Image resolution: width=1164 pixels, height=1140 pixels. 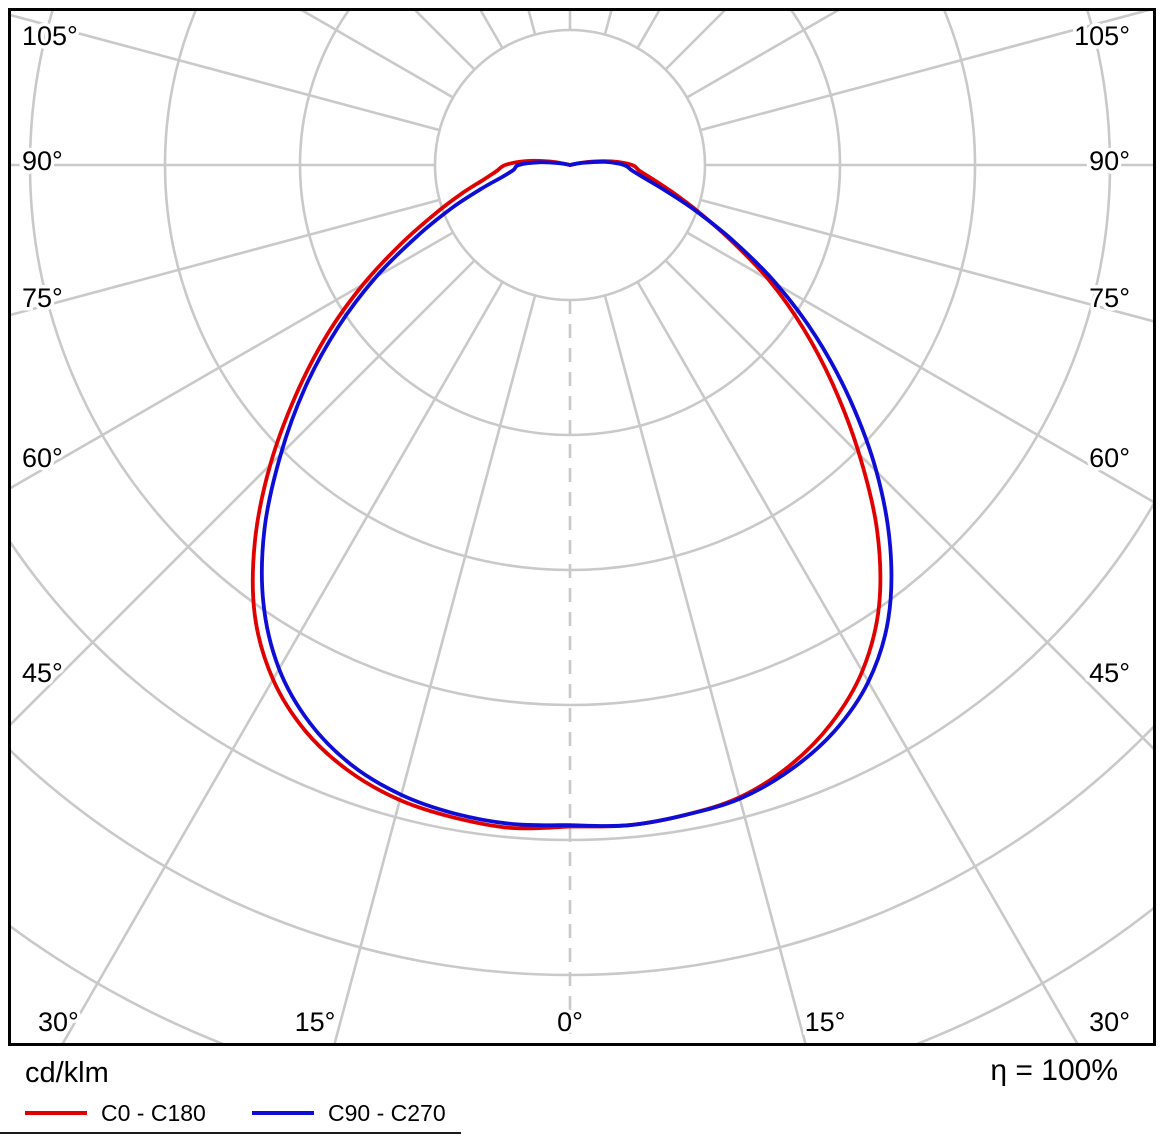 I want to click on legend-item-c90-c270: C90 - C270, so click(x=349, y=1113).